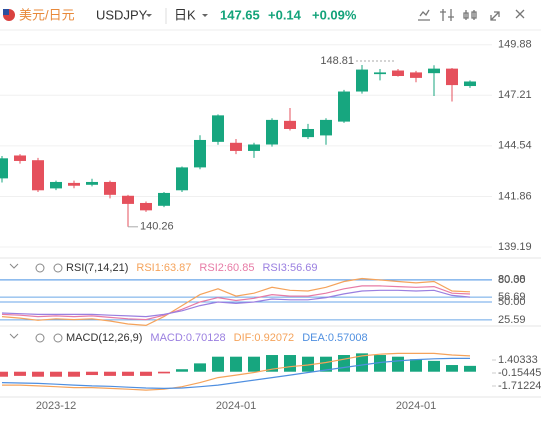 The width and height of the screenshot is (541, 424). What do you see at coordinates (512, 320) in the screenshot?
I see `y-tick-label: 25.59` at bounding box center [512, 320].